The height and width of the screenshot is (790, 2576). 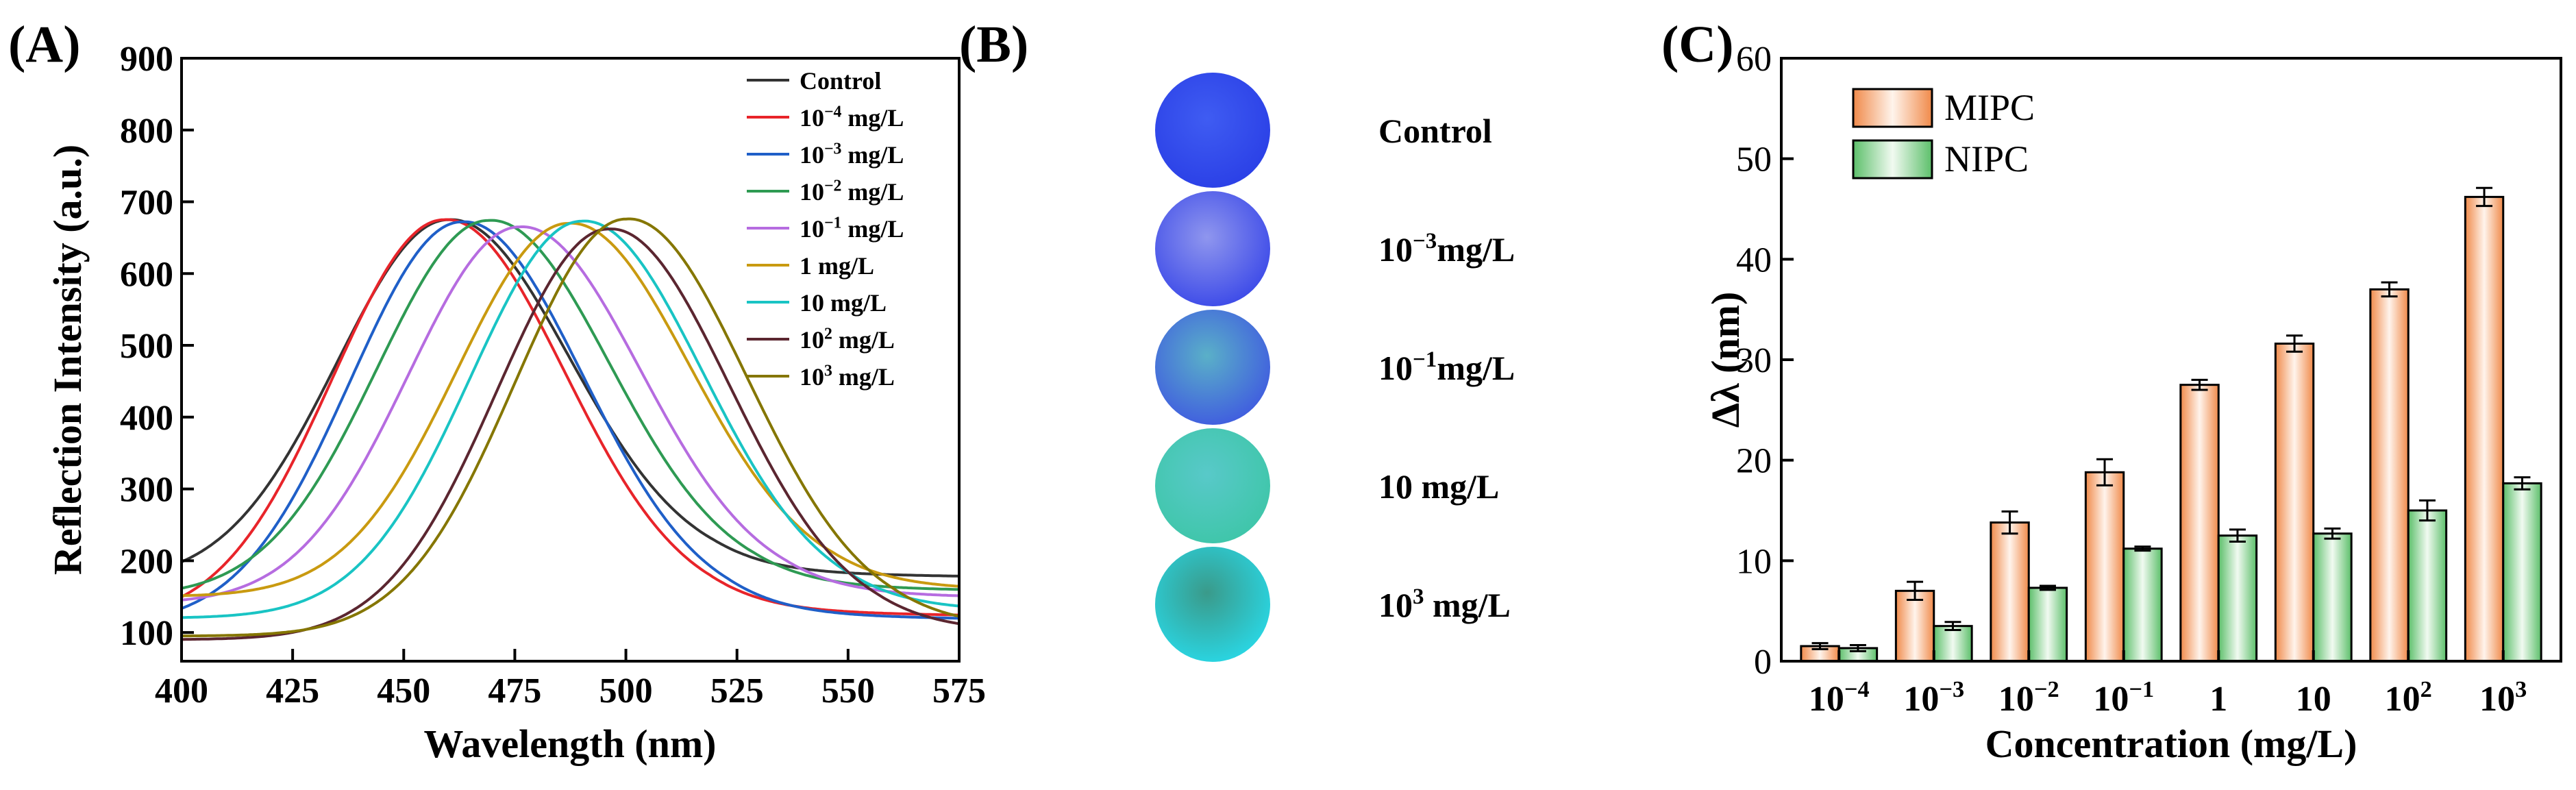 What do you see at coordinates (1335, 367) in the screenshot?
I see `image-strip-panel: Control 10−3mg/L 10−1mg/L 10 mg/L 103 mg/L` at bounding box center [1335, 367].